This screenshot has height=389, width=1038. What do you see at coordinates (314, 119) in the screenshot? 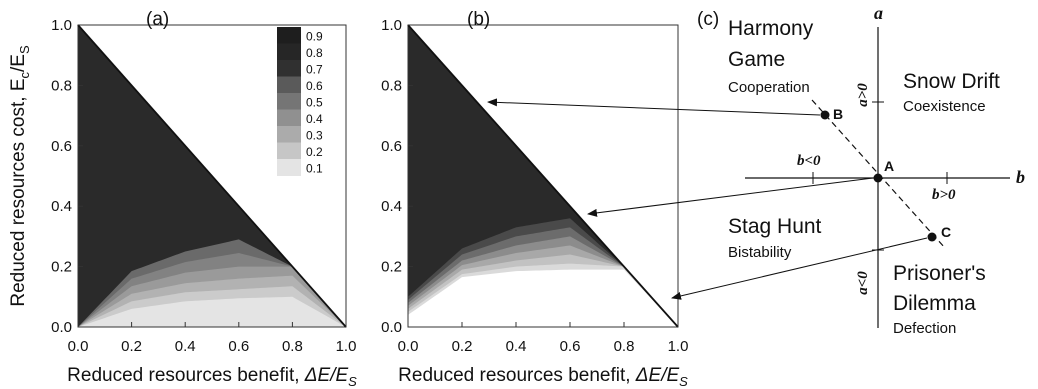
I see `legend-label: 0.4` at bounding box center [314, 119].